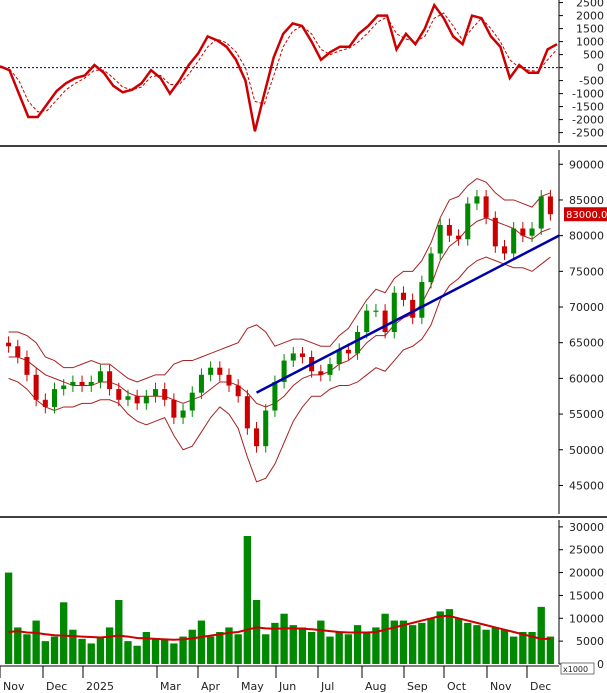  Describe the element at coordinates (540, 686) in the screenshot. I see `x-tick-label: Dec` at that location.